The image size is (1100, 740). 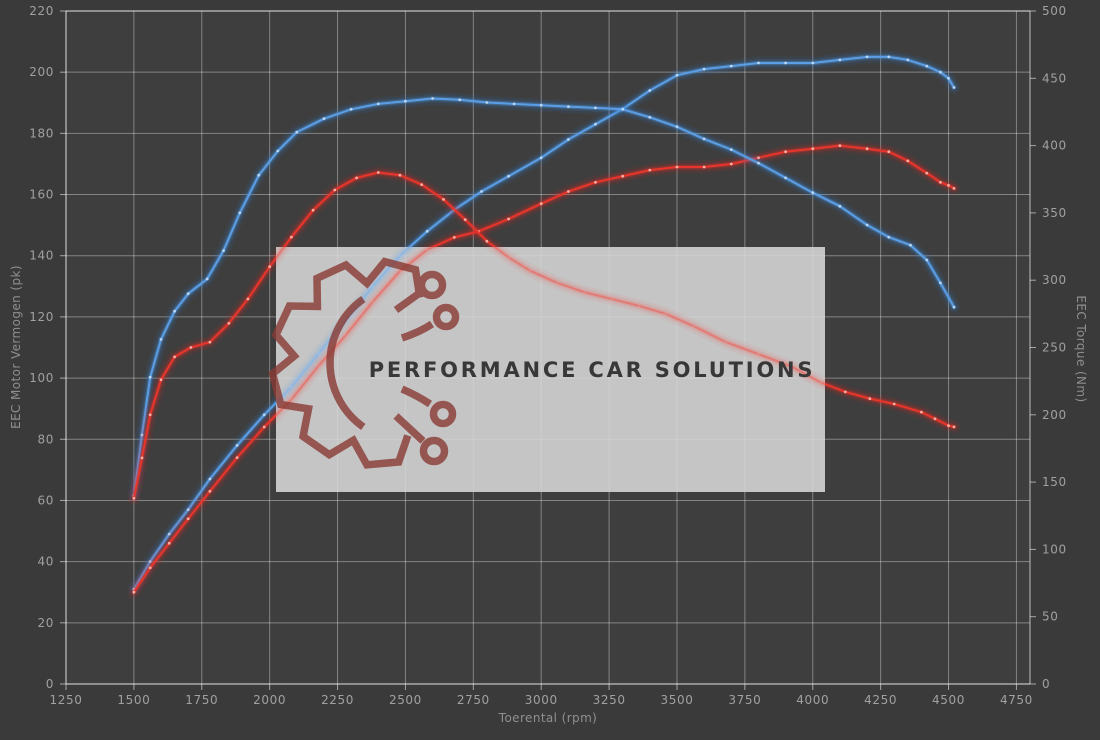 What do you see at coordinates (1054, 11) in the screenshot?
I see `y-right-tick-label: 500` at bounding box center [1054, 11].